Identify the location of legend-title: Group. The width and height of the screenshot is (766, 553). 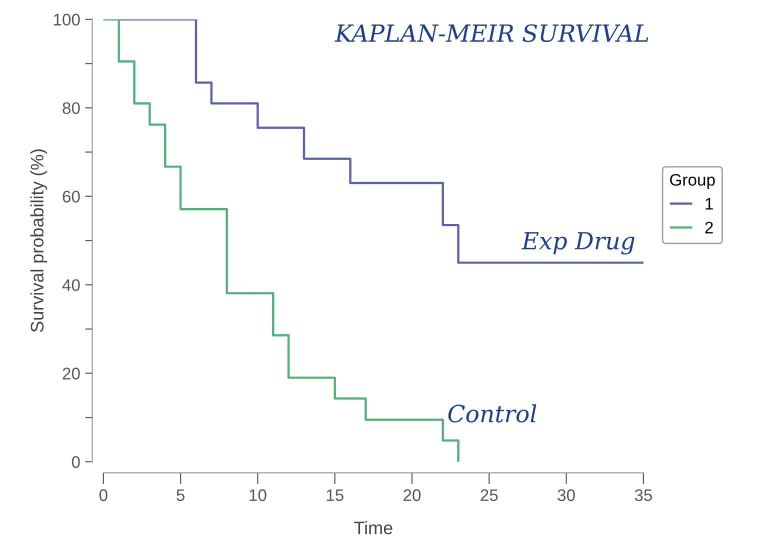
(692, 182).